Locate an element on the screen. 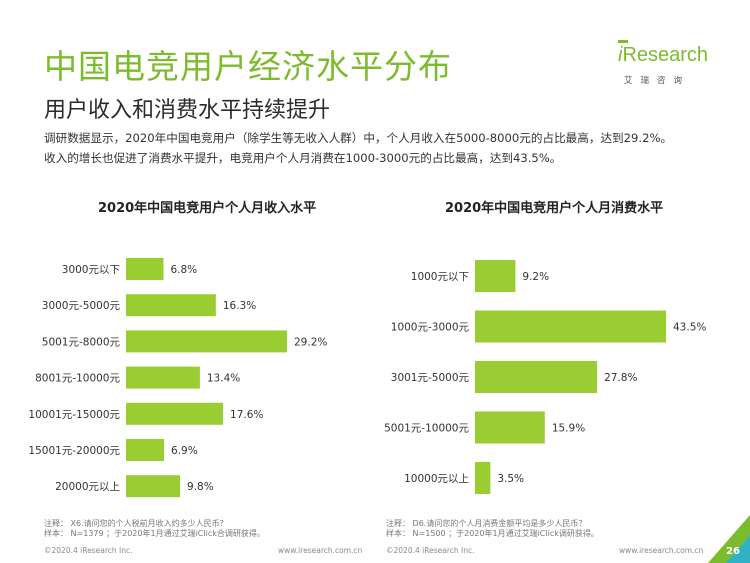 The width and height of the screenshot is (750, 563). spending-category-label-1: 1000元-3000元 is located at coordinates (430, 328).